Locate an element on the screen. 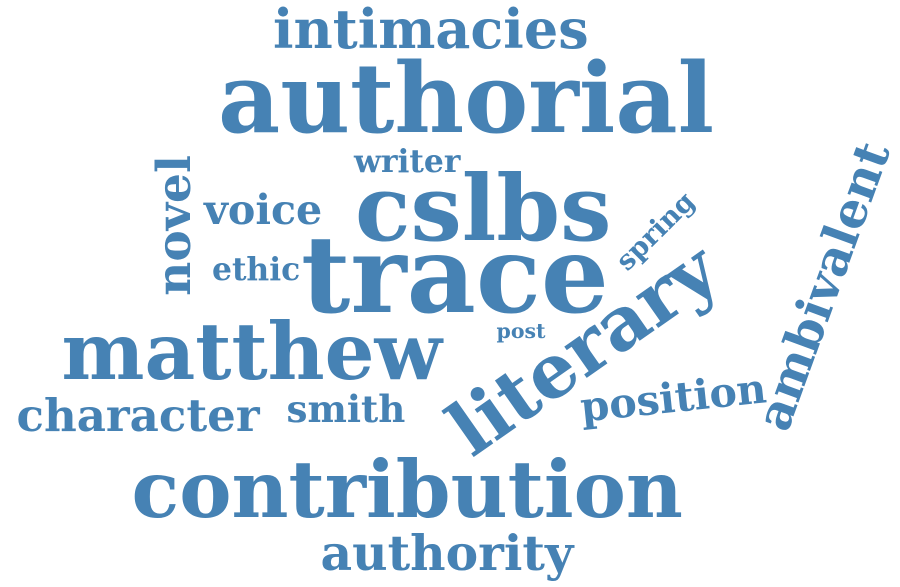 This screenshot has height=587, width=900. word-intimacies: intimacies is located at coordinates (431, 30).